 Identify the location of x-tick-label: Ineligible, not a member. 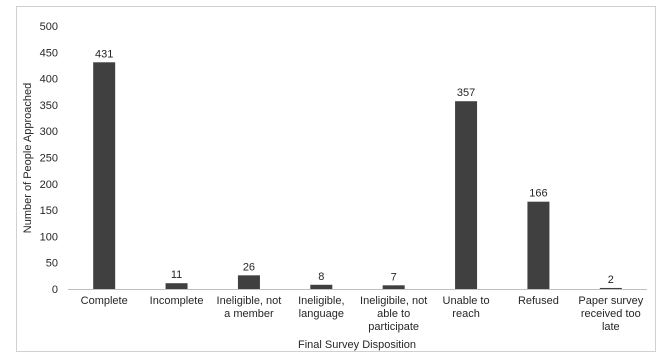
(249, 307).